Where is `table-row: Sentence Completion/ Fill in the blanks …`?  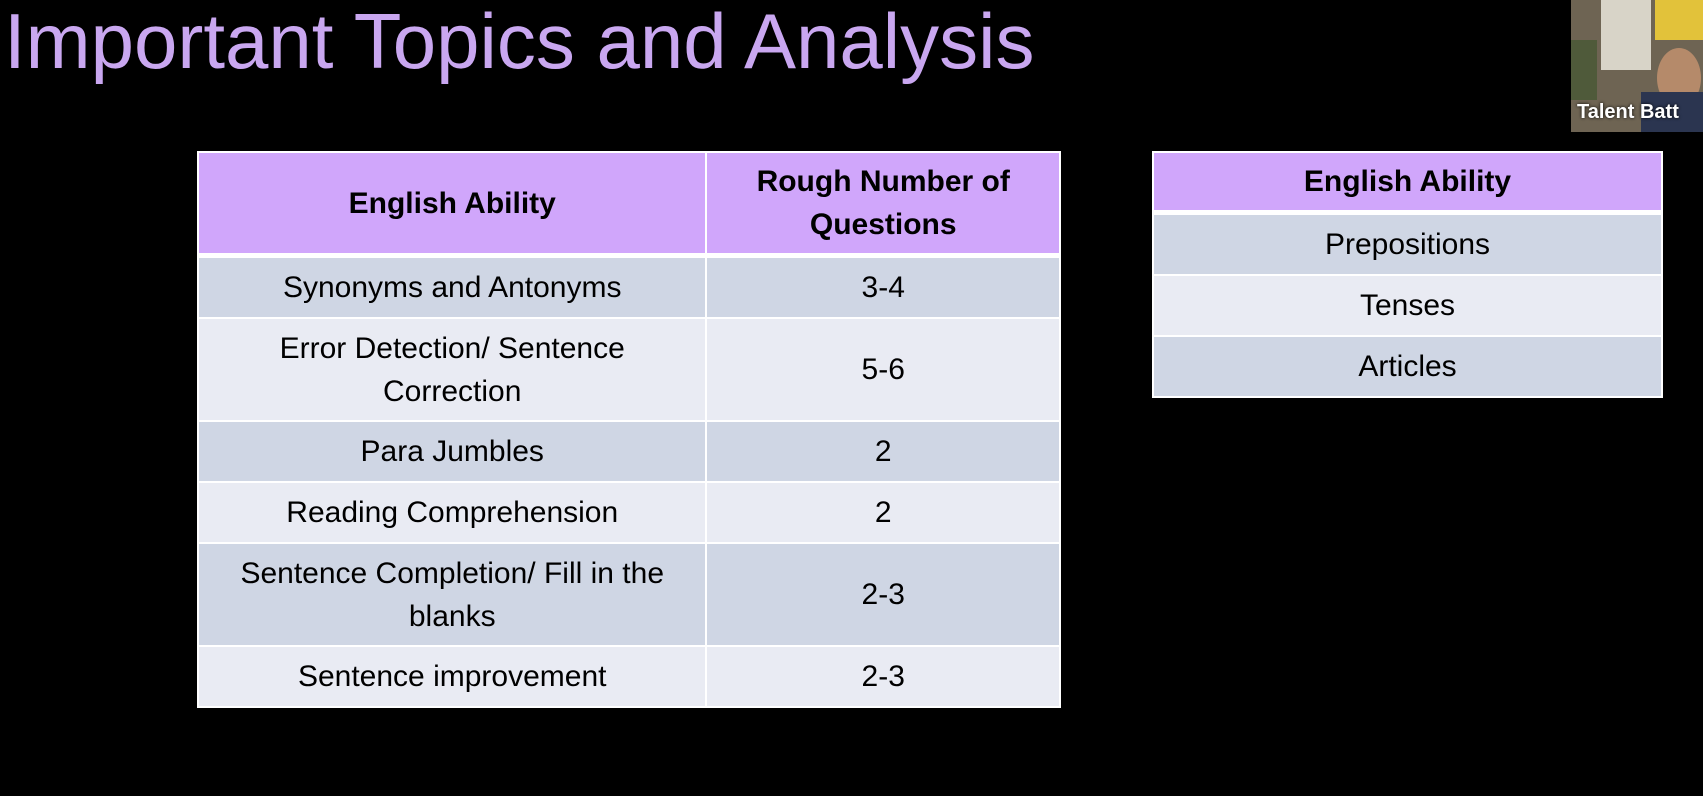 table-row: Sentence Completion/ Fill in the blanks … is located at coordinates (628, 594).